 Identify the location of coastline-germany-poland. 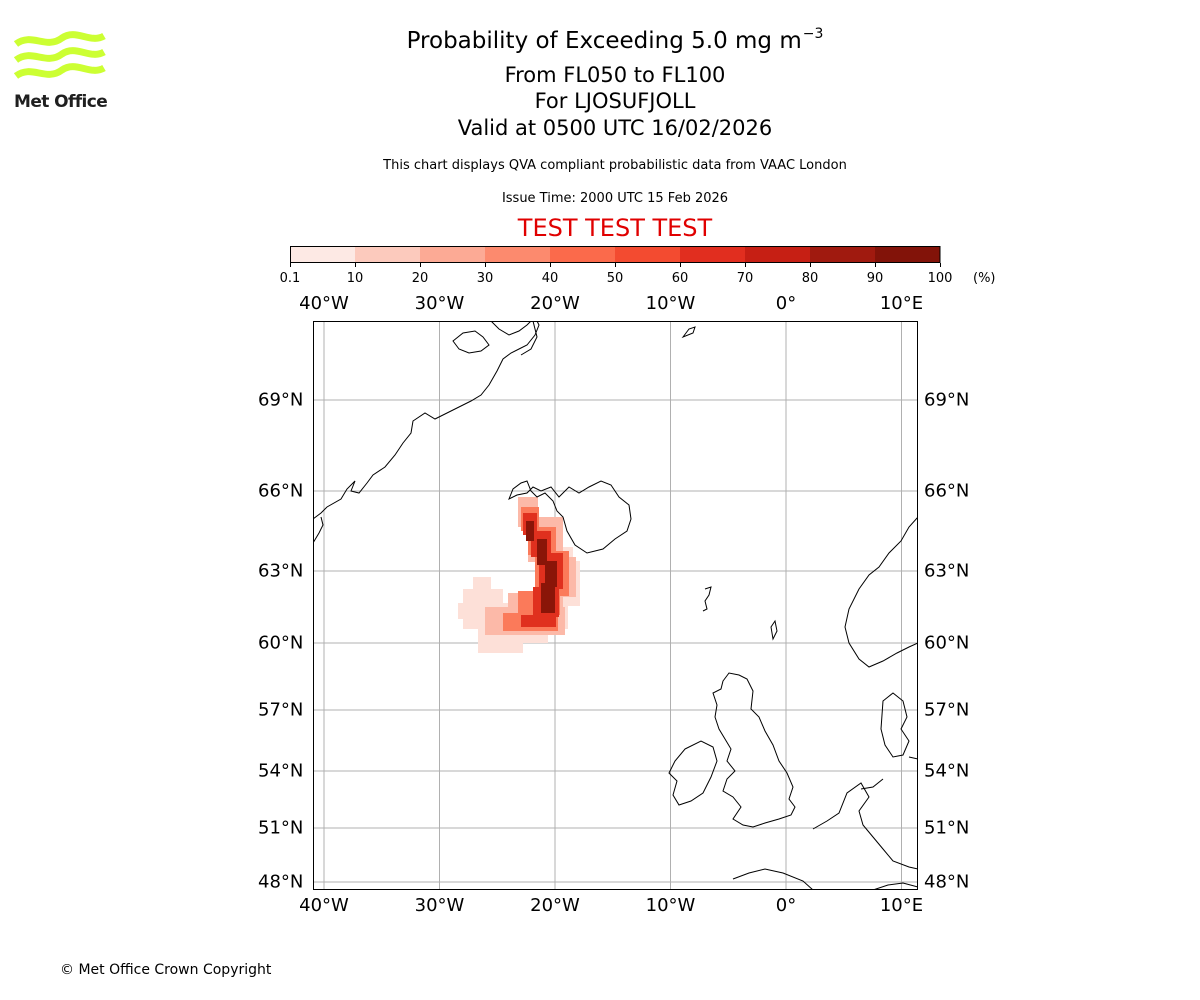
(889, 773).